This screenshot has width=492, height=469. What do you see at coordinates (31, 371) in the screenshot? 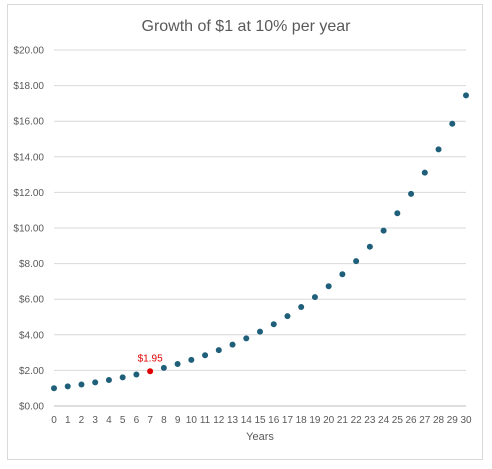
I see `y-tick-label: $2.00` at bounding box center [31, 371].